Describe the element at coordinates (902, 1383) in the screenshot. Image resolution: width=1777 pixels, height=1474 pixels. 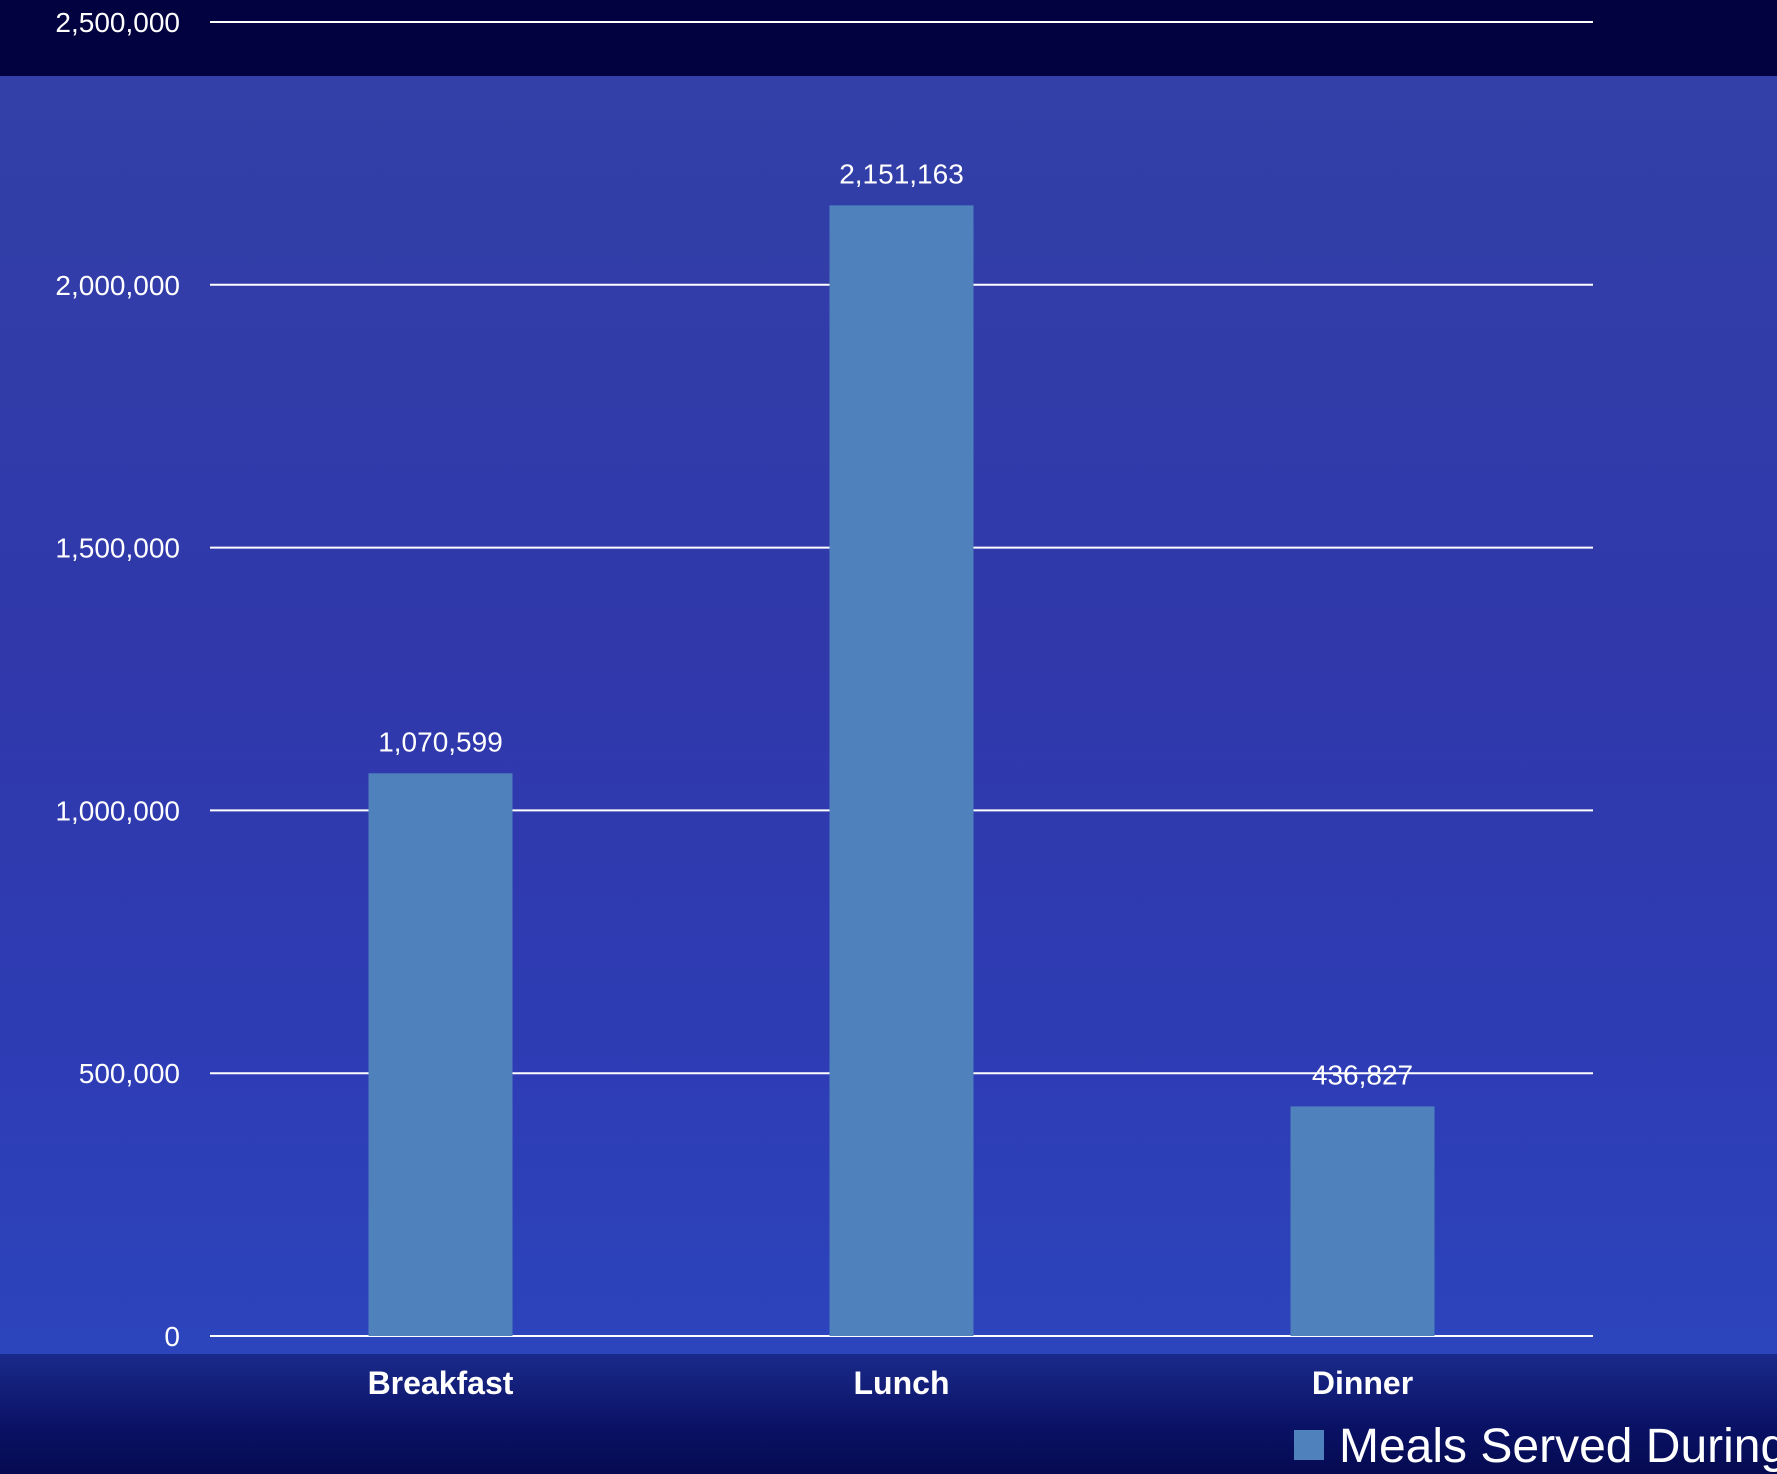
I see `category-label-lunch: Lunch` at that location.